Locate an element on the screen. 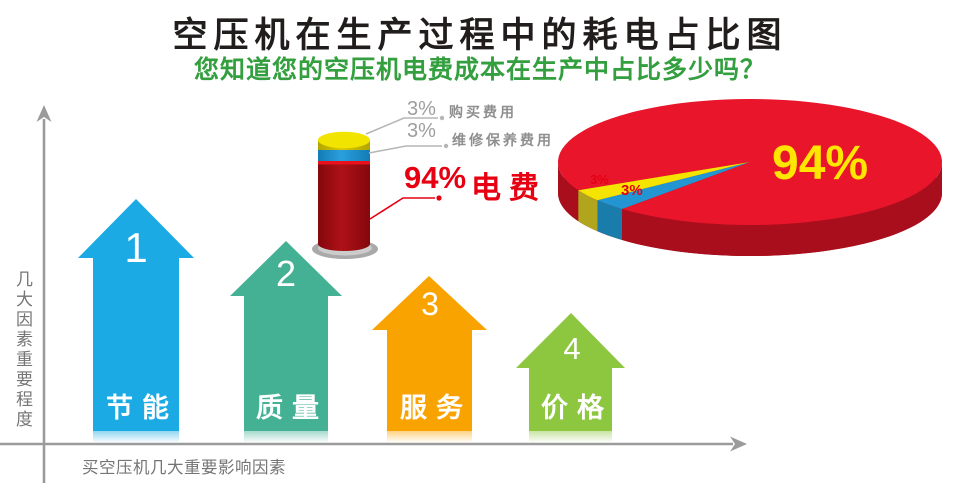 The width and height of the screenshot is (960, 483). leader-lines is located at coordinates (403, 135).